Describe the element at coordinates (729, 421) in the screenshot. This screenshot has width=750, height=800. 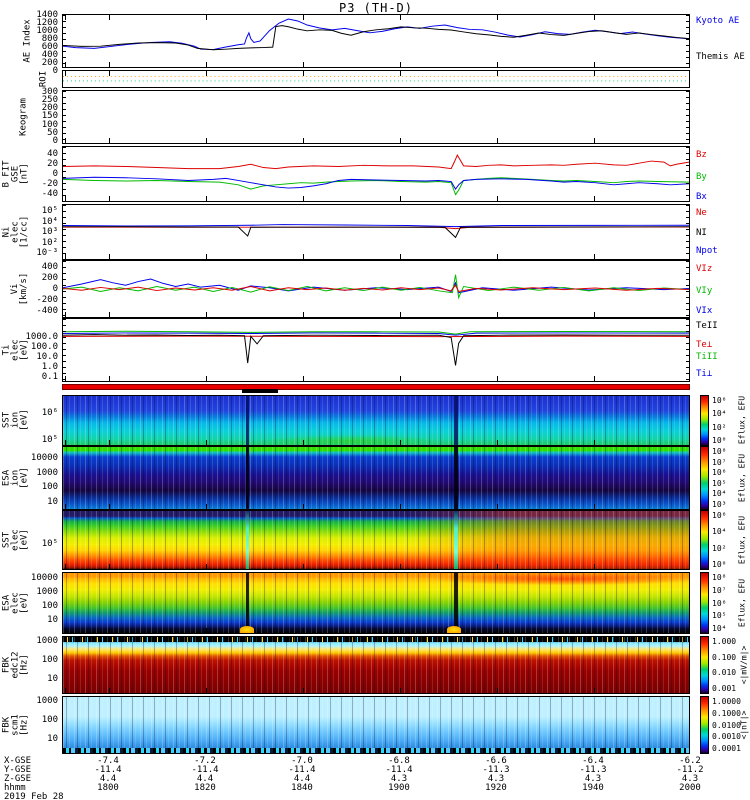
I see `colorbar-sst-ion-ticks: 10⁶ 10⁴ 10² 10⁰` at that location.